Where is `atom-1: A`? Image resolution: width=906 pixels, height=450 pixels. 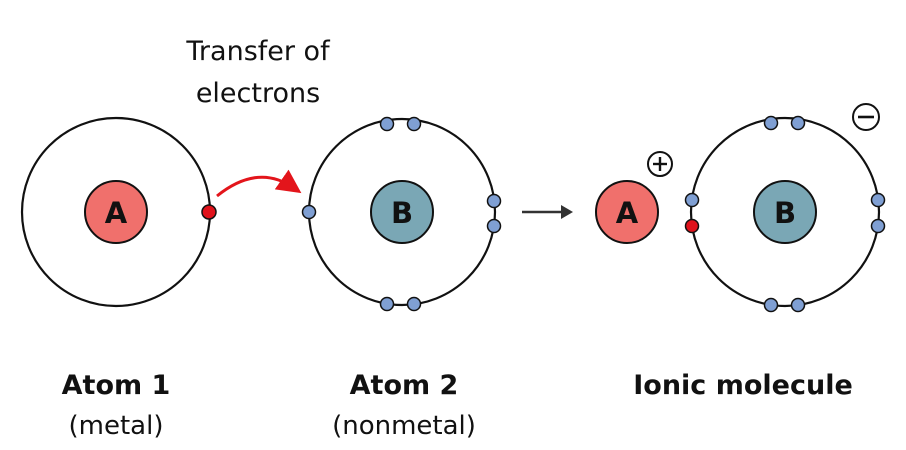 atom-1: A is located at coordinates (118, 212).